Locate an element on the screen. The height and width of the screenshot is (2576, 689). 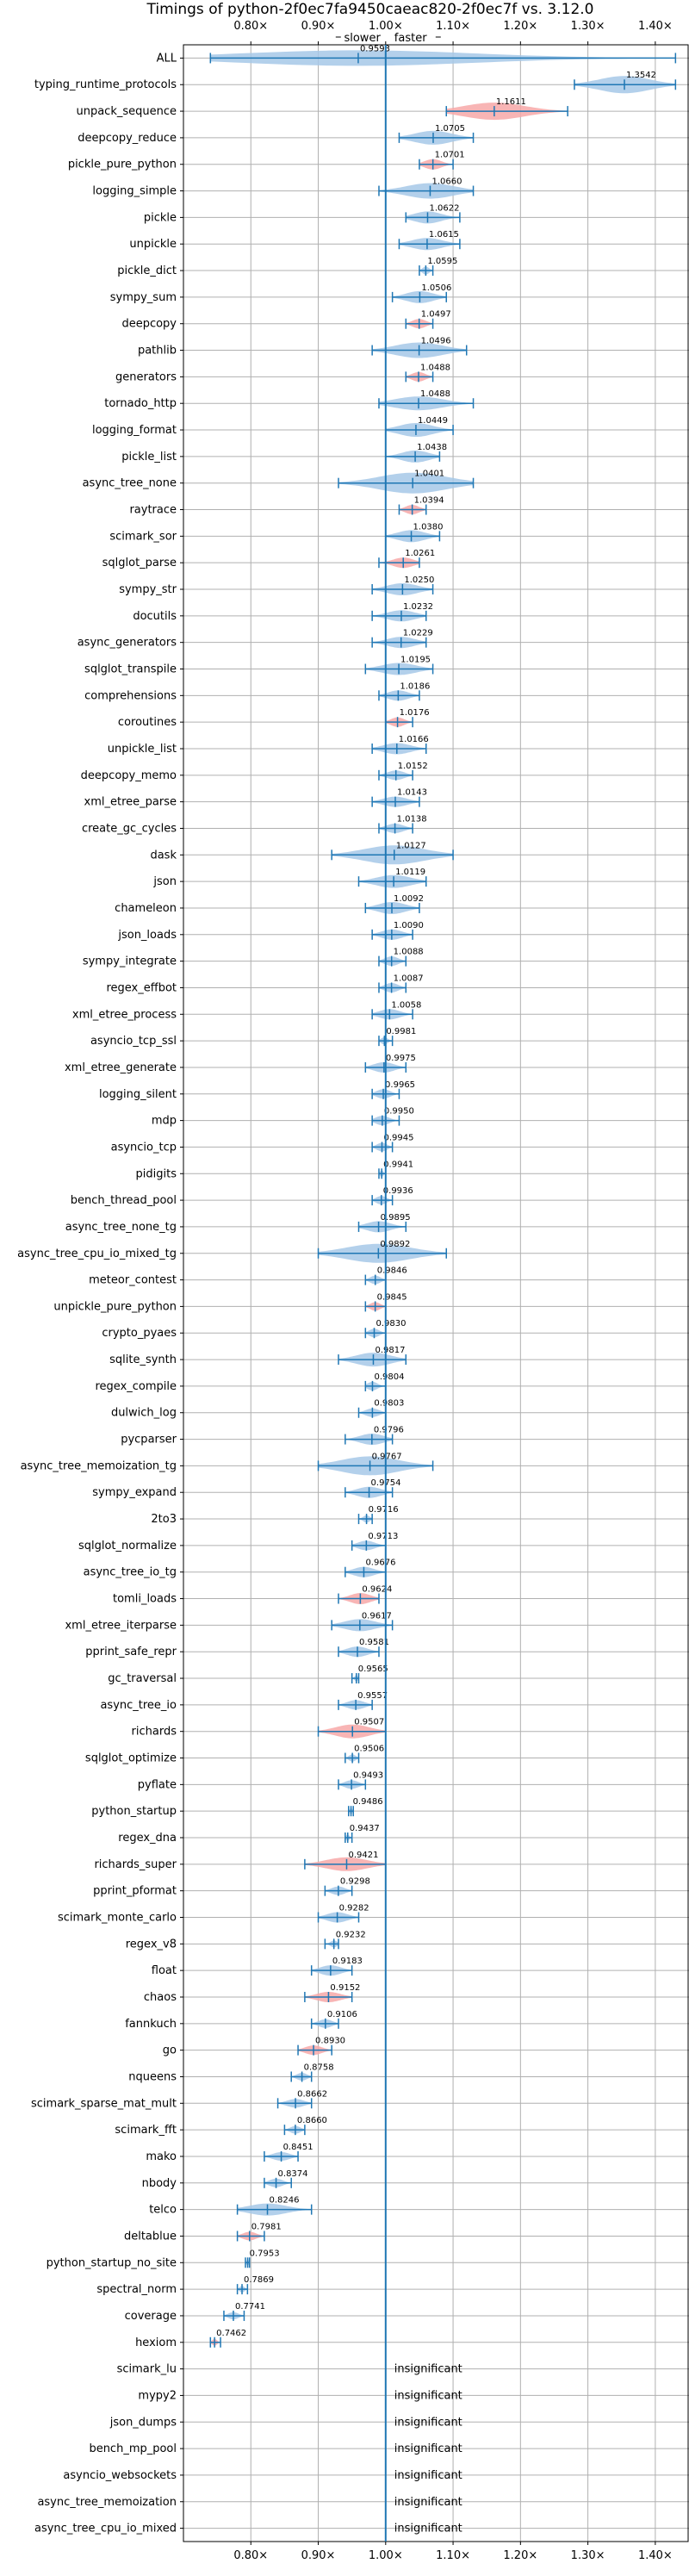
x-tick-label-bottom: 1.00× is located at coordinates (386, 2556).